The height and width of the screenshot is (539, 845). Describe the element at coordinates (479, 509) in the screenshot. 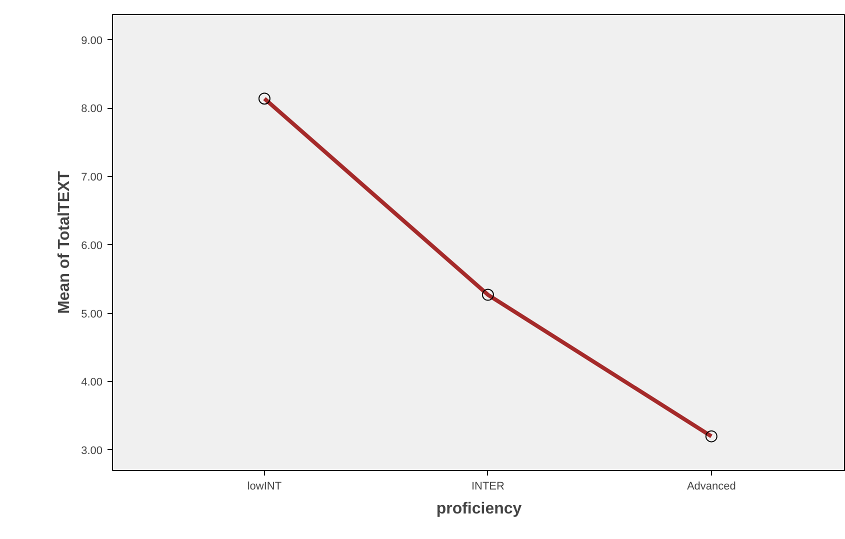

I see `x-axis-title: proficiency` at that location.